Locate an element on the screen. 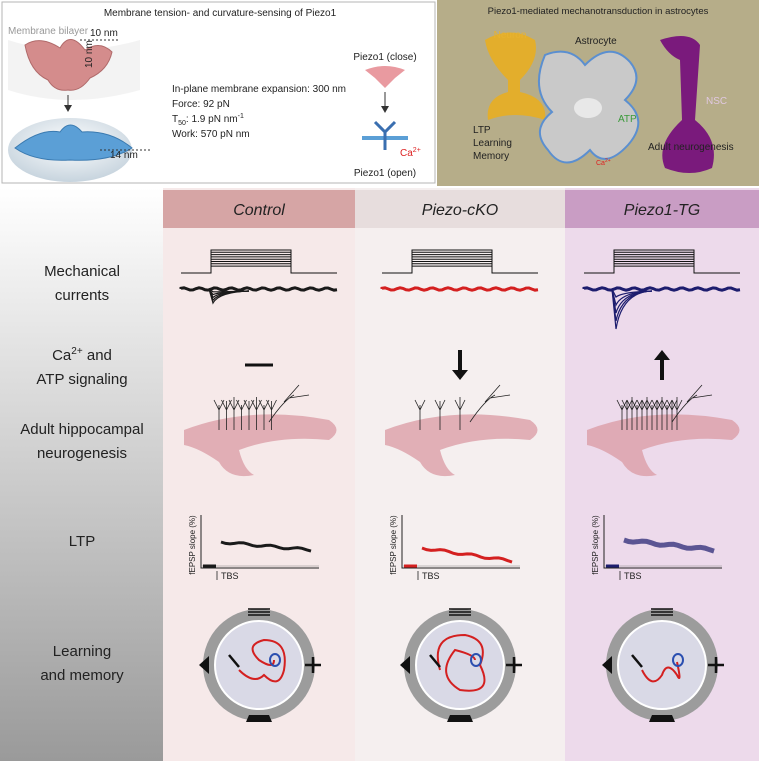  atp-label: ATP is located at coordinates (627, 119).